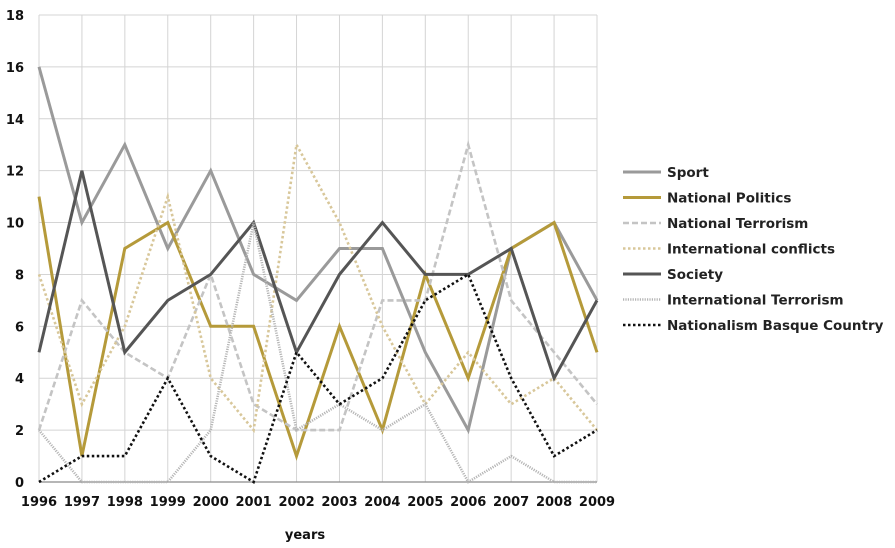  Describe the element at coordinates (19, 483) in the screenshot. I see `y-tick-label: 0` at that location.